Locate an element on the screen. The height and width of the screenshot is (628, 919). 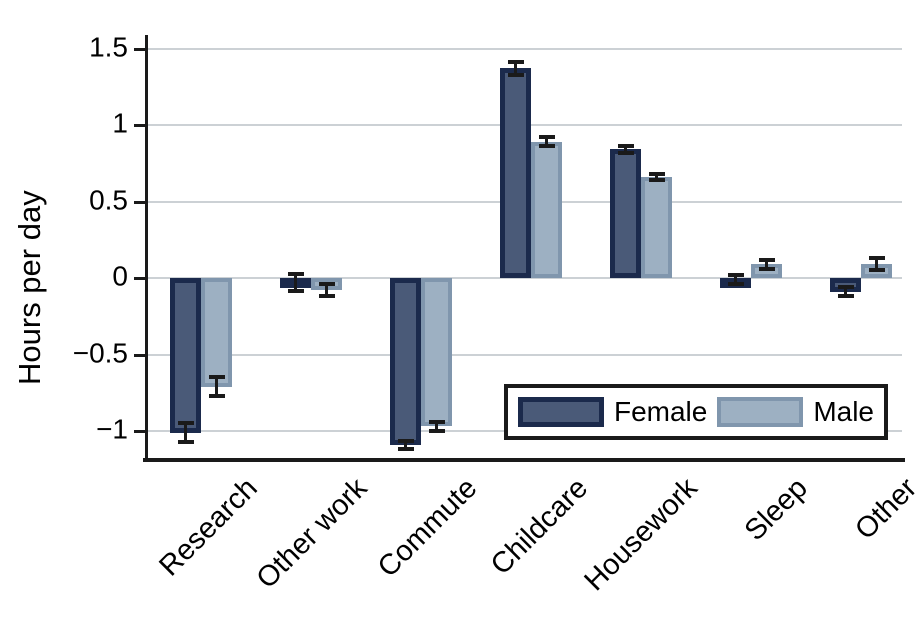
x-tick-label-research: Research is located at coordinates (208, 527).